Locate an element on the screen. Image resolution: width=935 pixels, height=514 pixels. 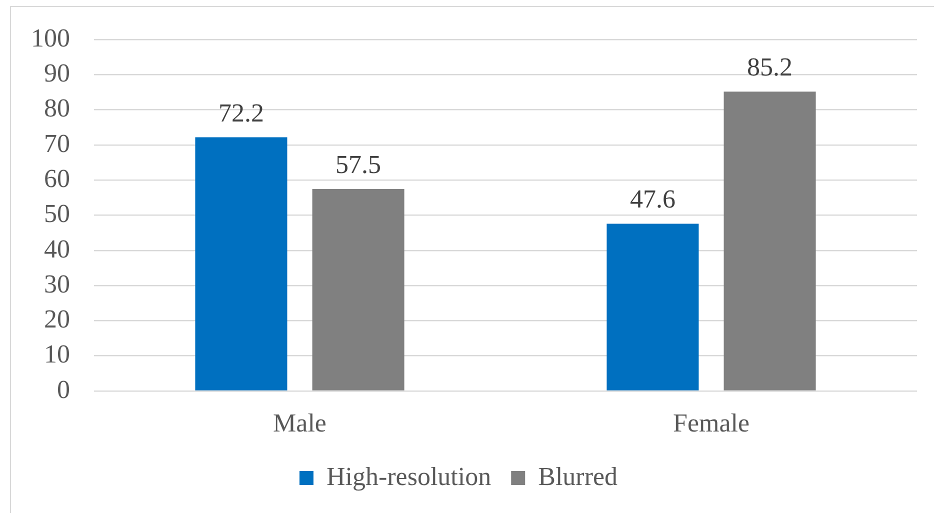
y-tick-label: 50 is located at coordinates (57, 213).